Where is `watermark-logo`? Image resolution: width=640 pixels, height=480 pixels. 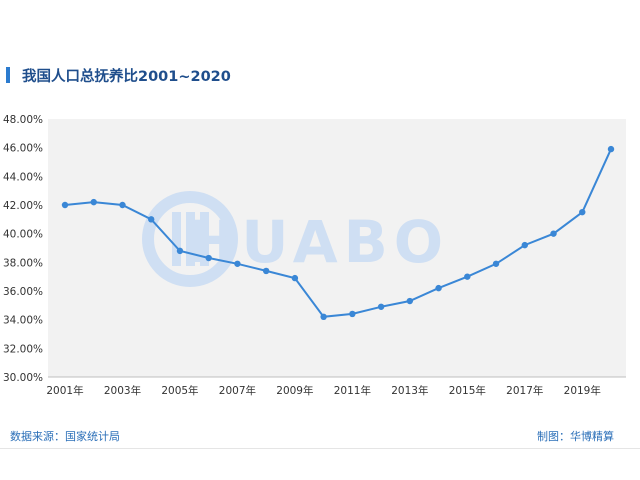
watermark-logo is located at coordinates (190, 239).